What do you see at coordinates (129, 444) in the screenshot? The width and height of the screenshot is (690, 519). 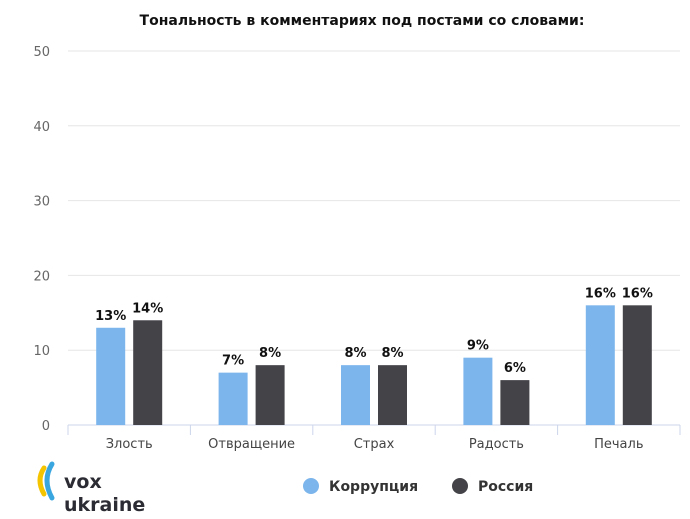 I see `x-tick-label: Злость` at bounding box center [129, 444].